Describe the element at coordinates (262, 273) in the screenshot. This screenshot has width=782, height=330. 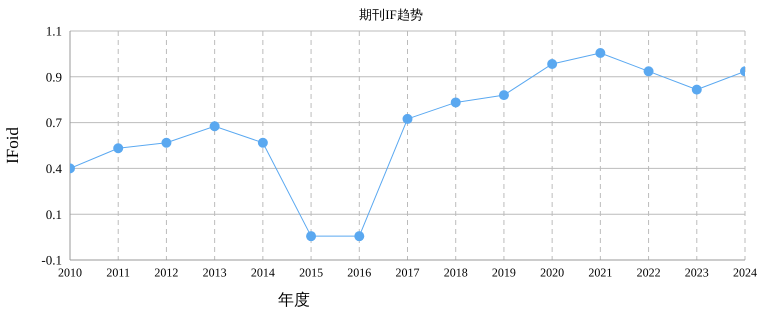
I see `x-tick-label: 2014` at that location.